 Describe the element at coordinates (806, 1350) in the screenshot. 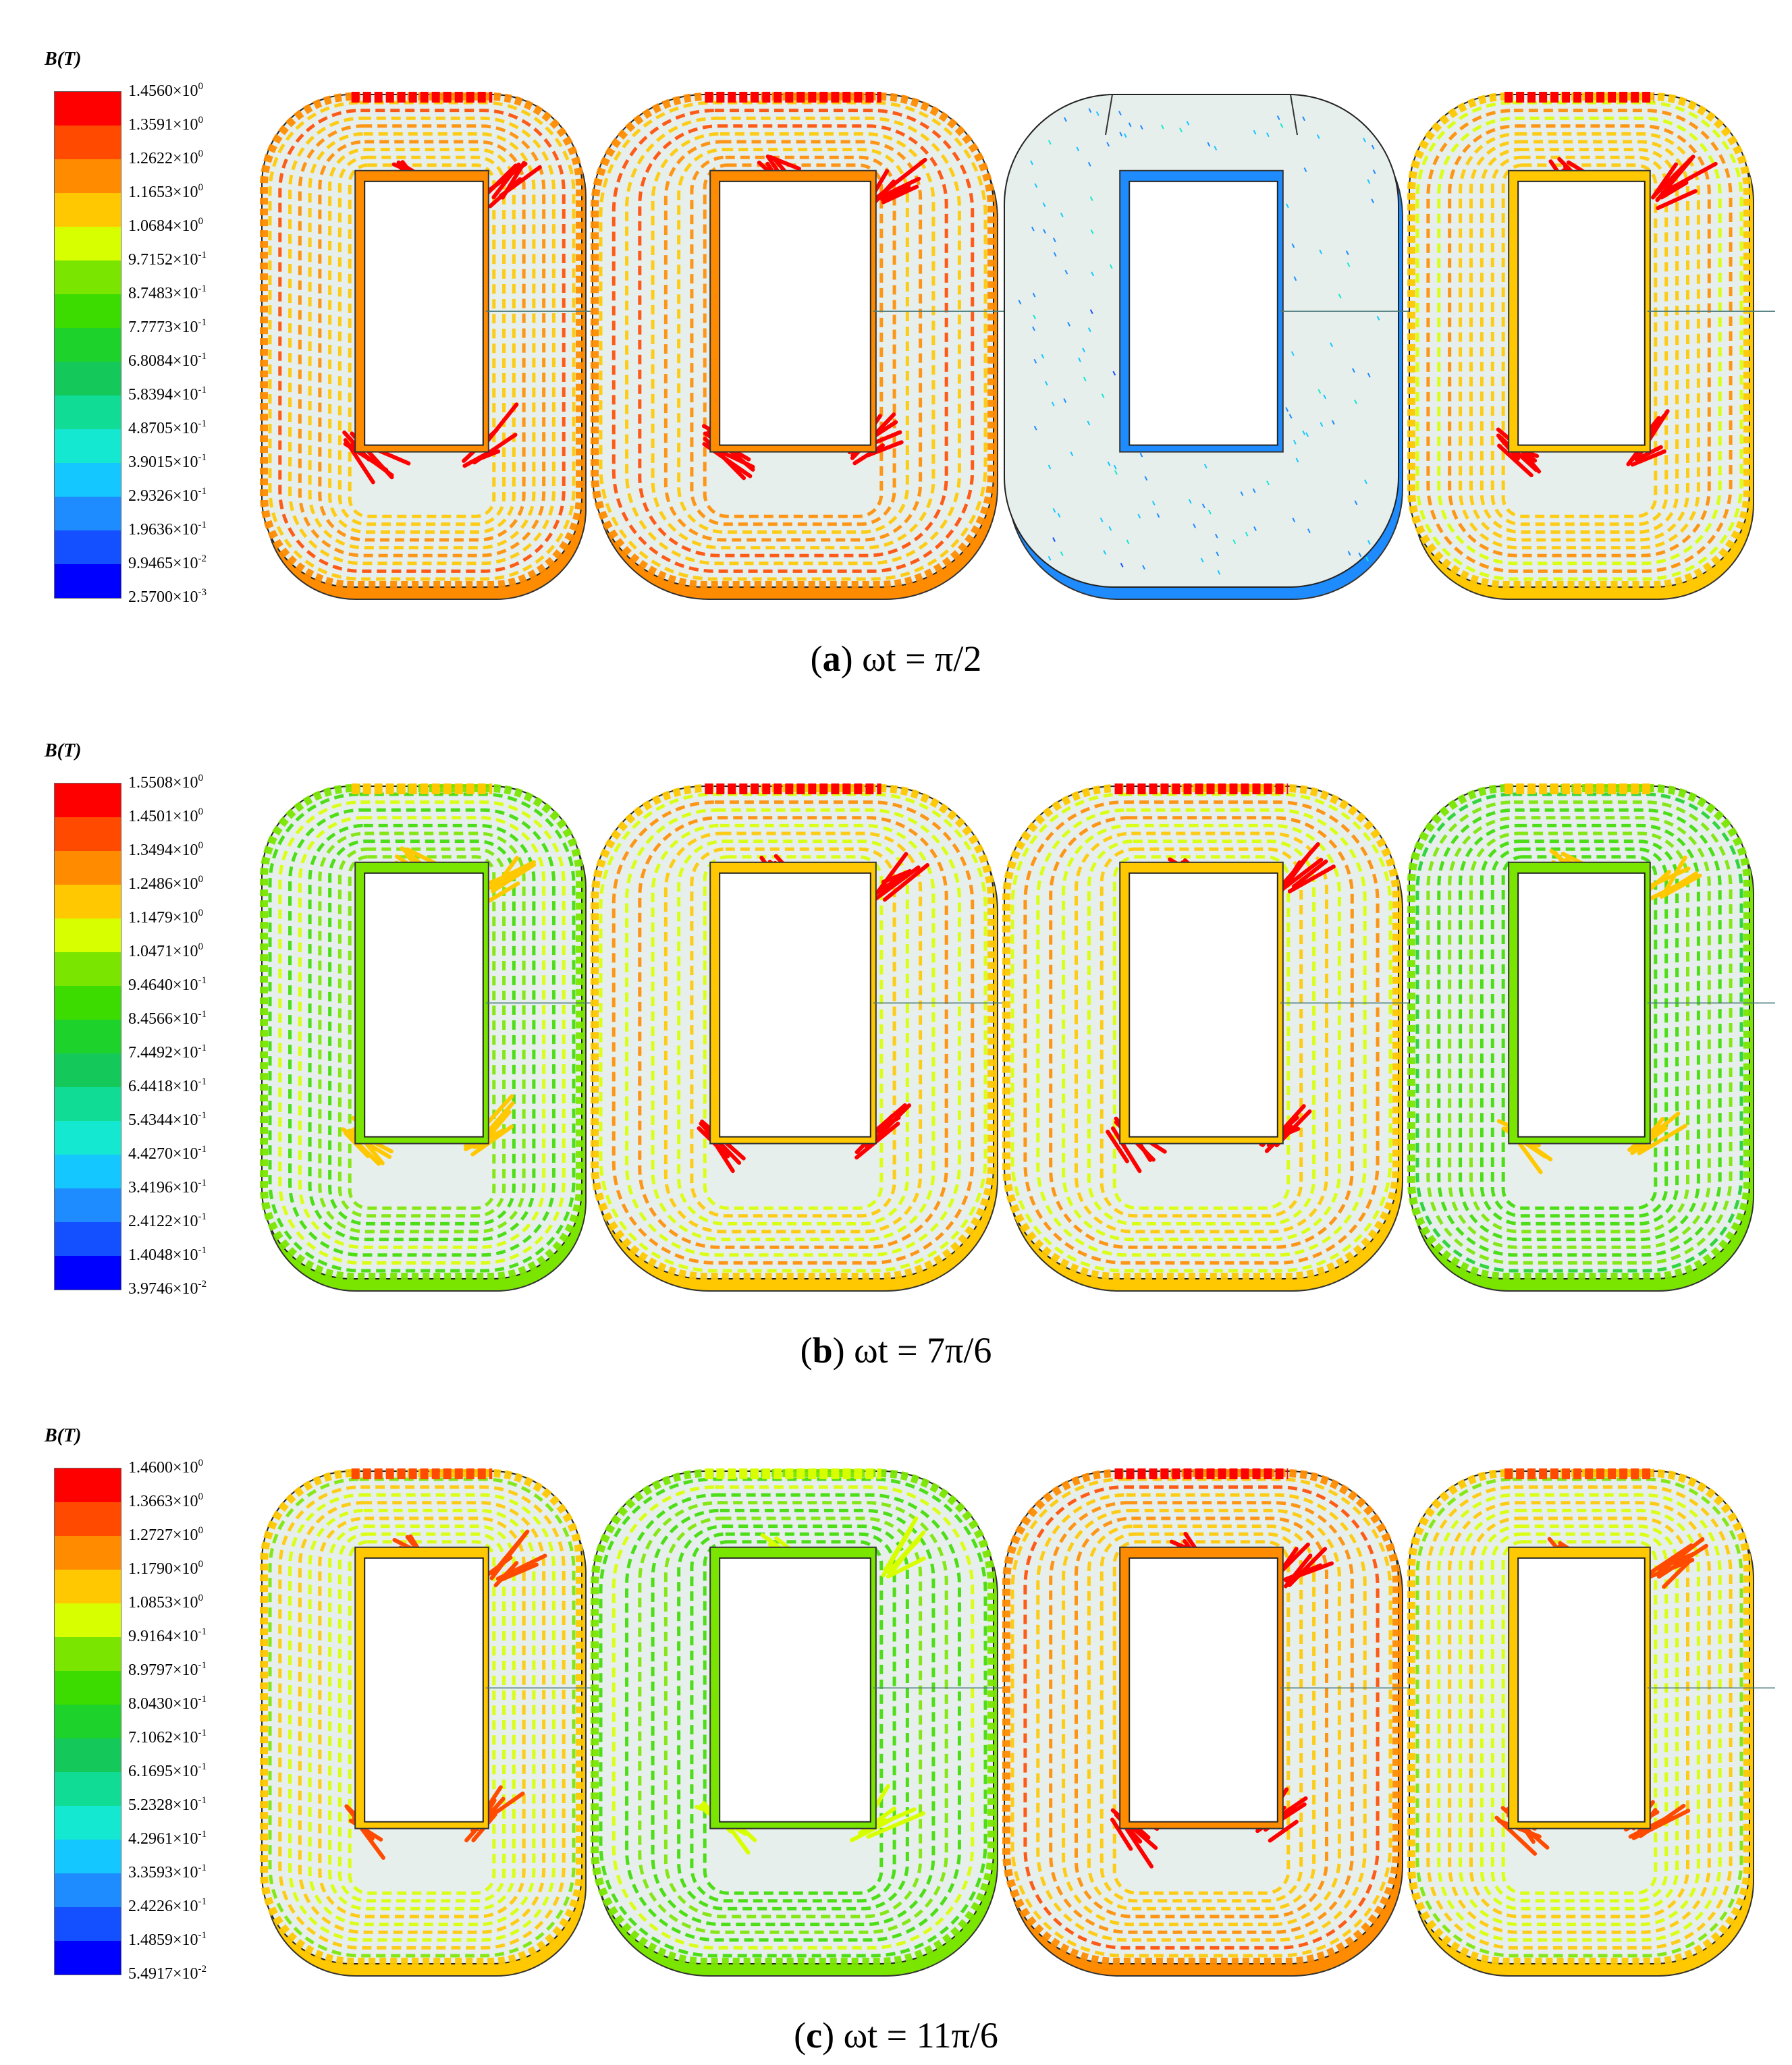

I see `caption-paren-open: (` at that location.